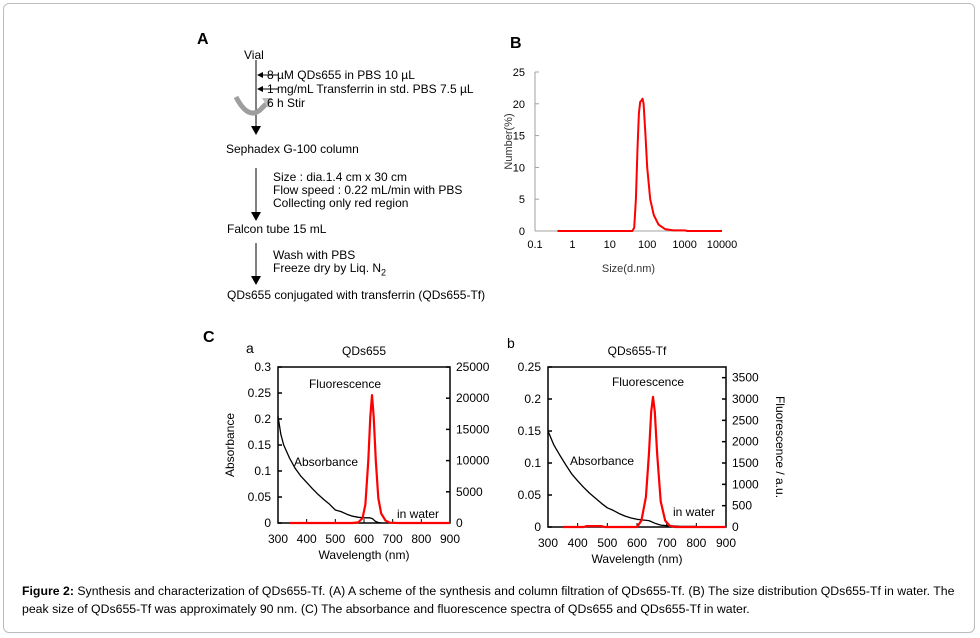 The image size is (980, 638). Describe the element at coordinates (314, 255) in the screenshot. I see `wash-step: Wash with PBS` at that location.